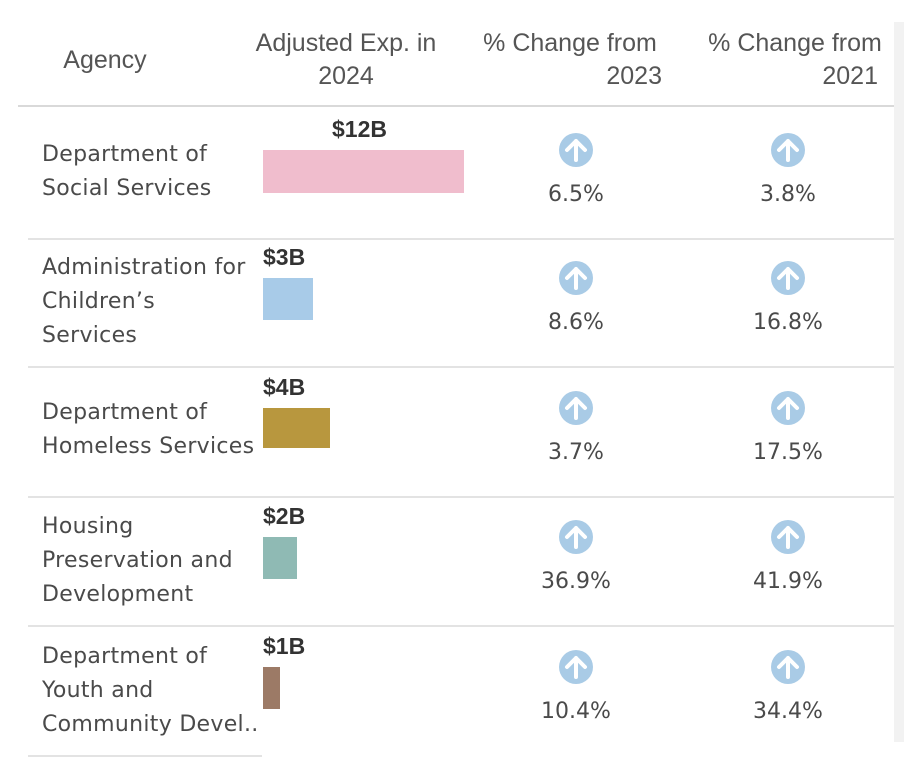  Describe the element at coordinates (570, 60) in the screenshot. I see `header-change-2023: % Change from 2023` at that location.